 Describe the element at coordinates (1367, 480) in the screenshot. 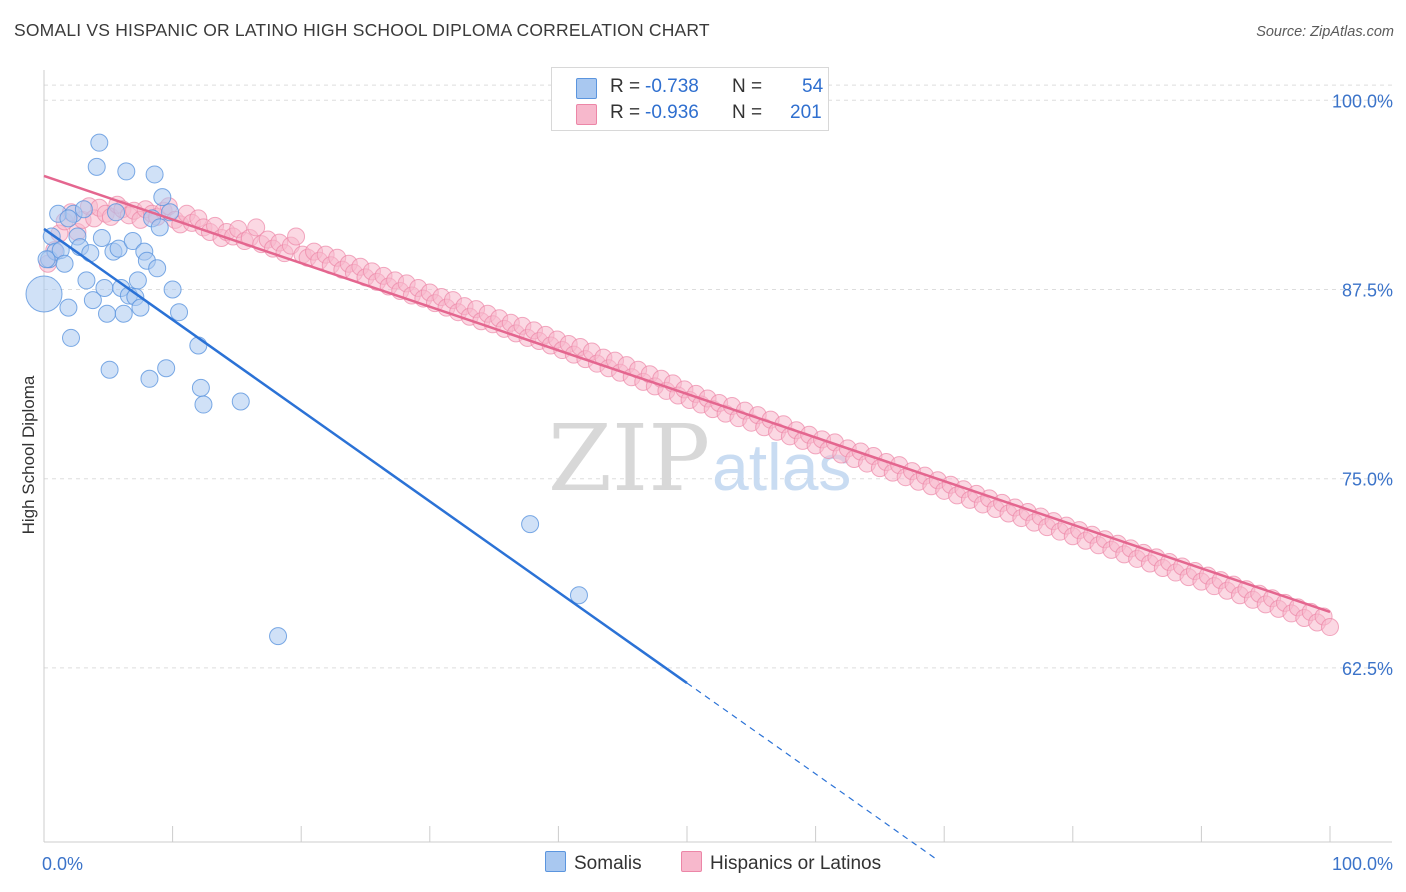

I see `y-tick-label: 75.0%` at that location.